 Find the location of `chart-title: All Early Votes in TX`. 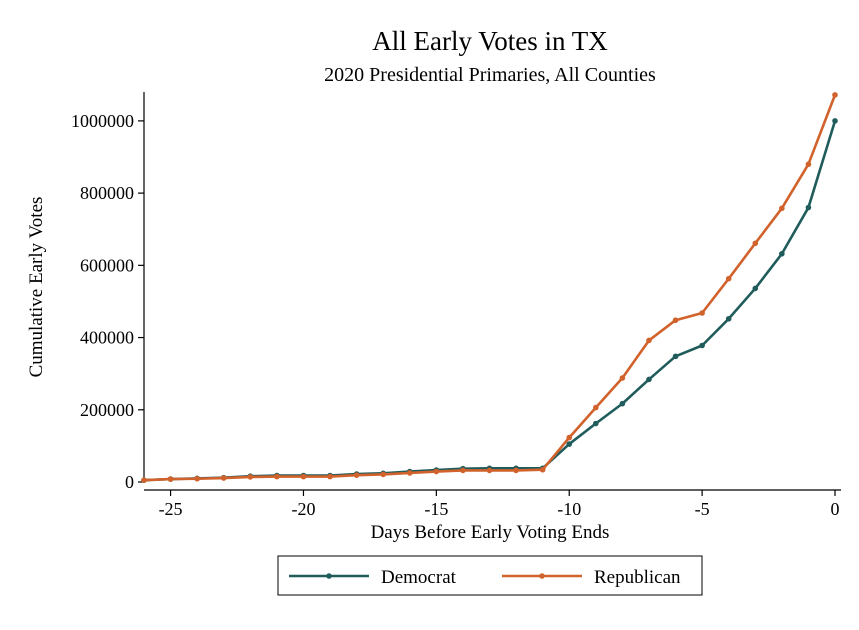

chart-title: All Early Votes in TX is located at coordinates (490, 41).